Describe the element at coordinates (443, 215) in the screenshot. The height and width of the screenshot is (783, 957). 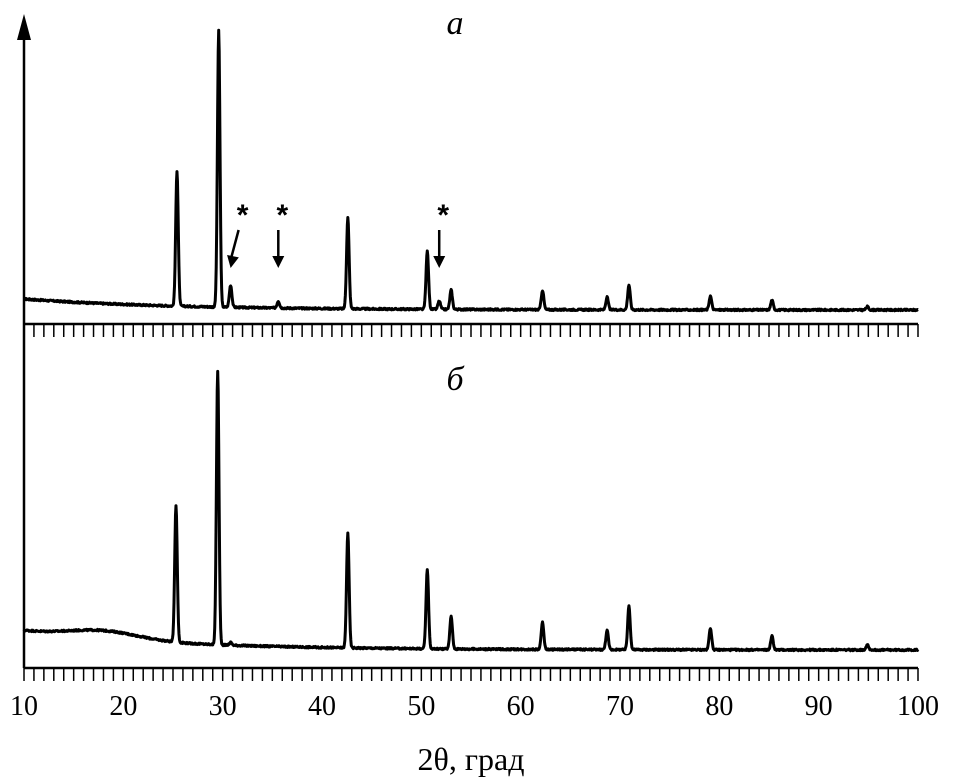
I see `star-2: *` at that location.